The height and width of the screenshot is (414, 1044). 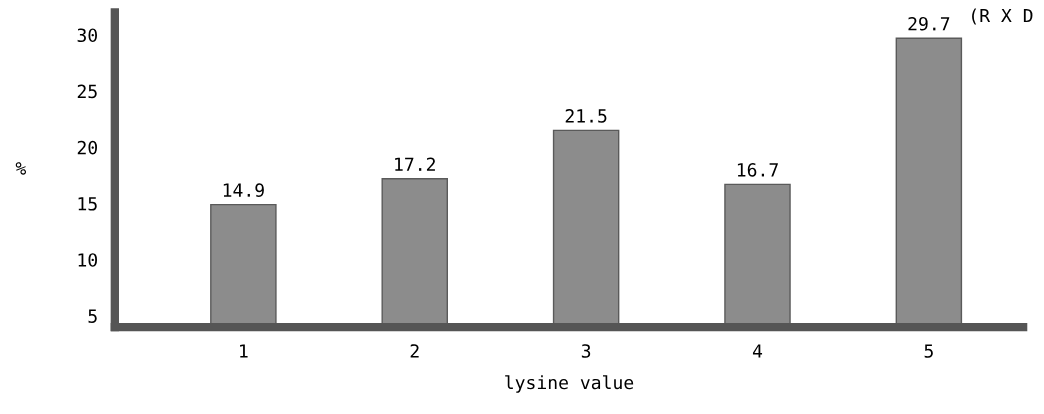 I want to click on data-label: 14.9, so click(x=243, y=190).